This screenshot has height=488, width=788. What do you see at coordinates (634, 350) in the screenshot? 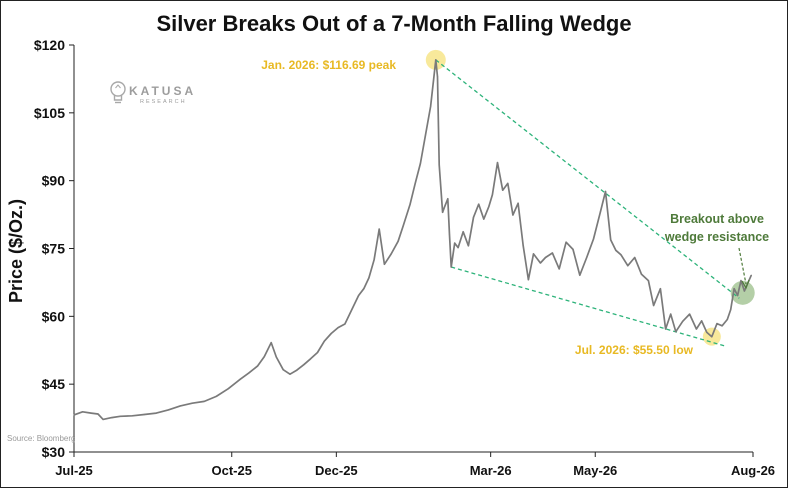
I see `low-annotation: Jul. 2026: $55.50 low` at bounding box center [634, 350].